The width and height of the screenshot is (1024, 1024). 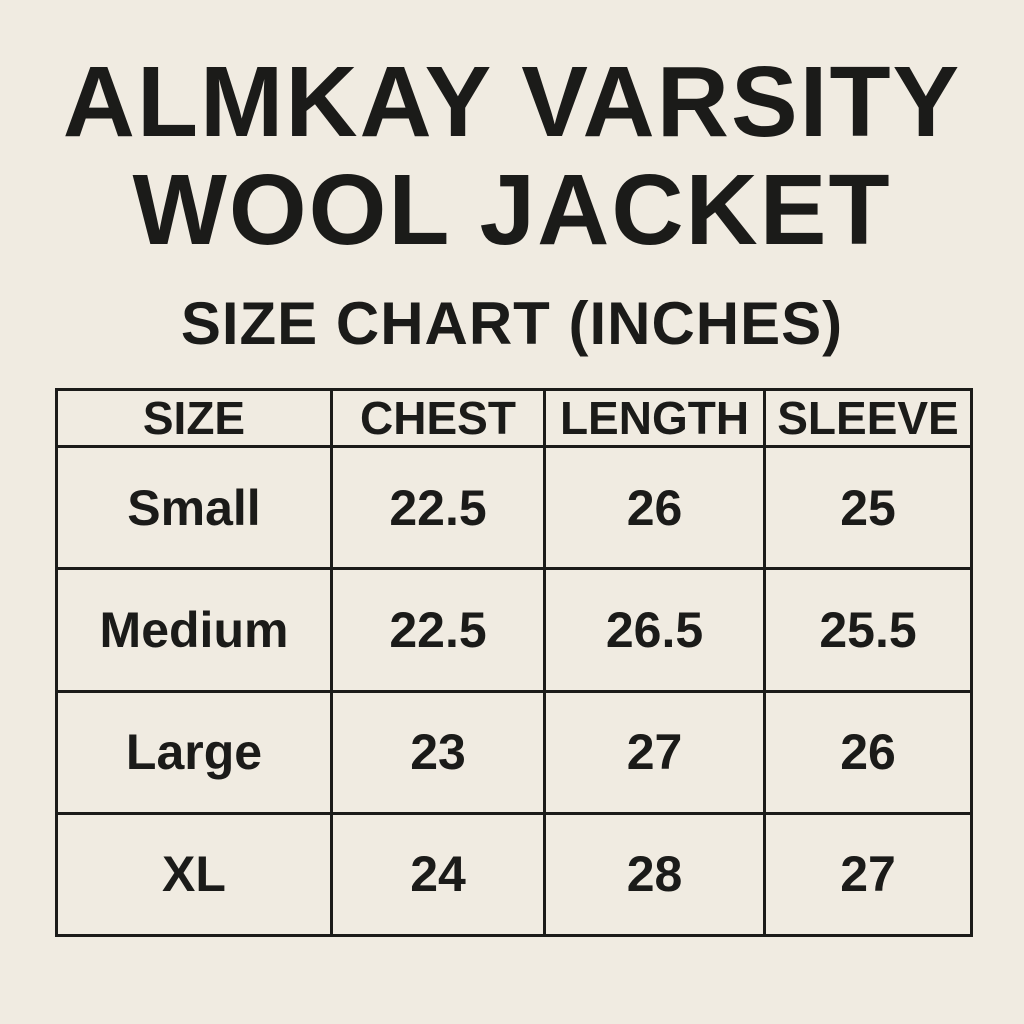 I want to click on table-row: Large 23 27 26, so click(x=514, y=752).